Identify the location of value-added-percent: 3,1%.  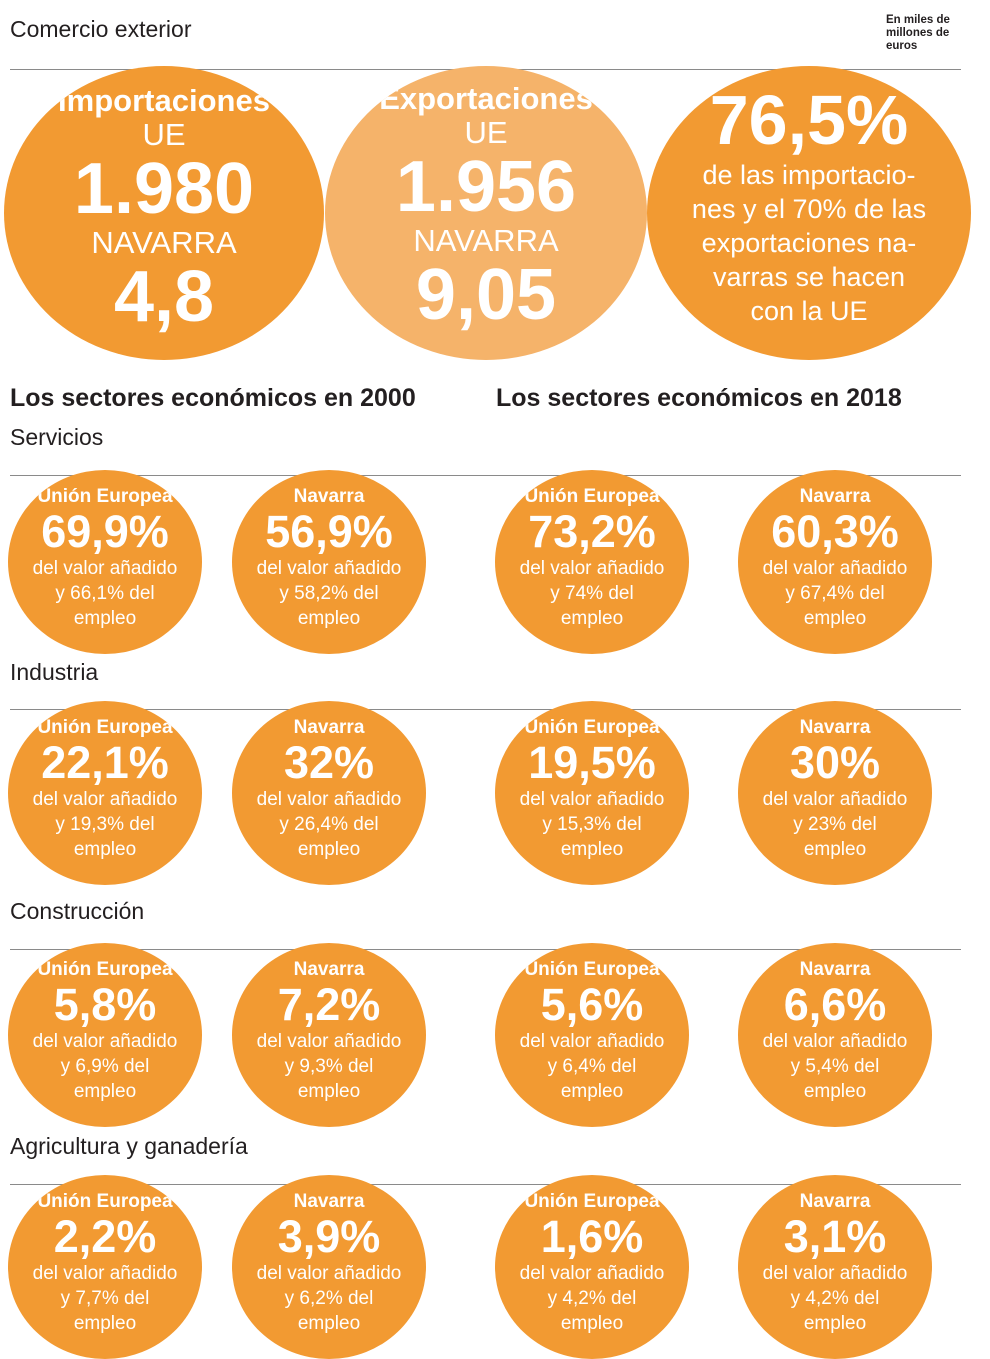
(835, 1236).